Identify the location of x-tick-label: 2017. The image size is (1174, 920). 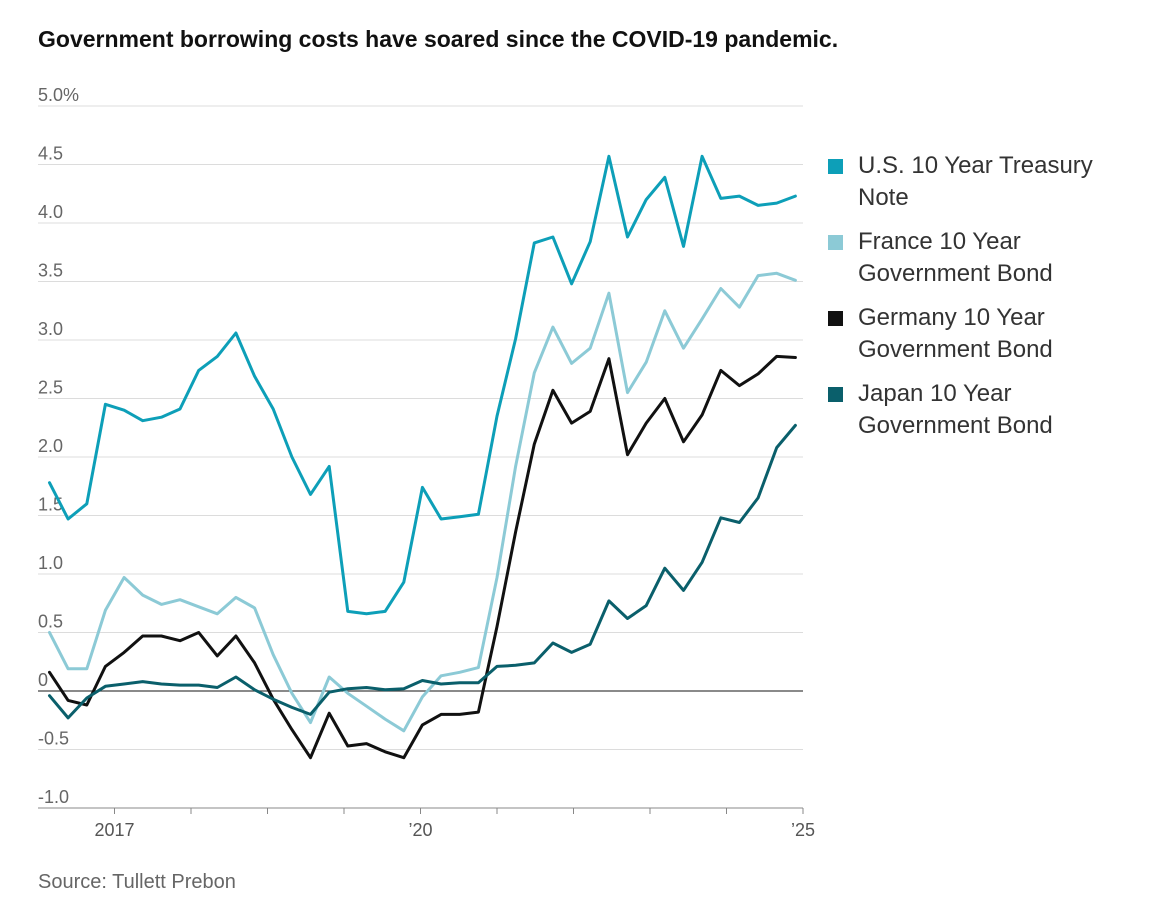
(114, 830).